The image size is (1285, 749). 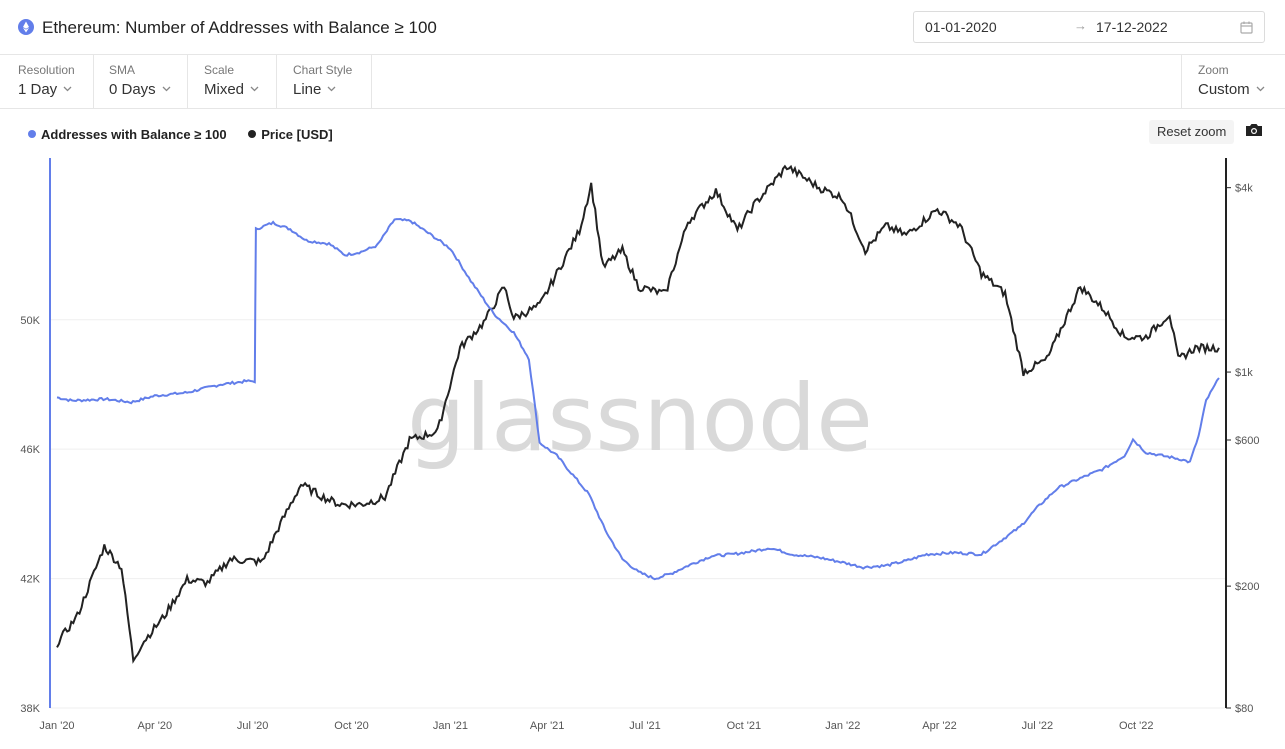 I want to click on sma-label: SMA, so click(x=122, y=70).